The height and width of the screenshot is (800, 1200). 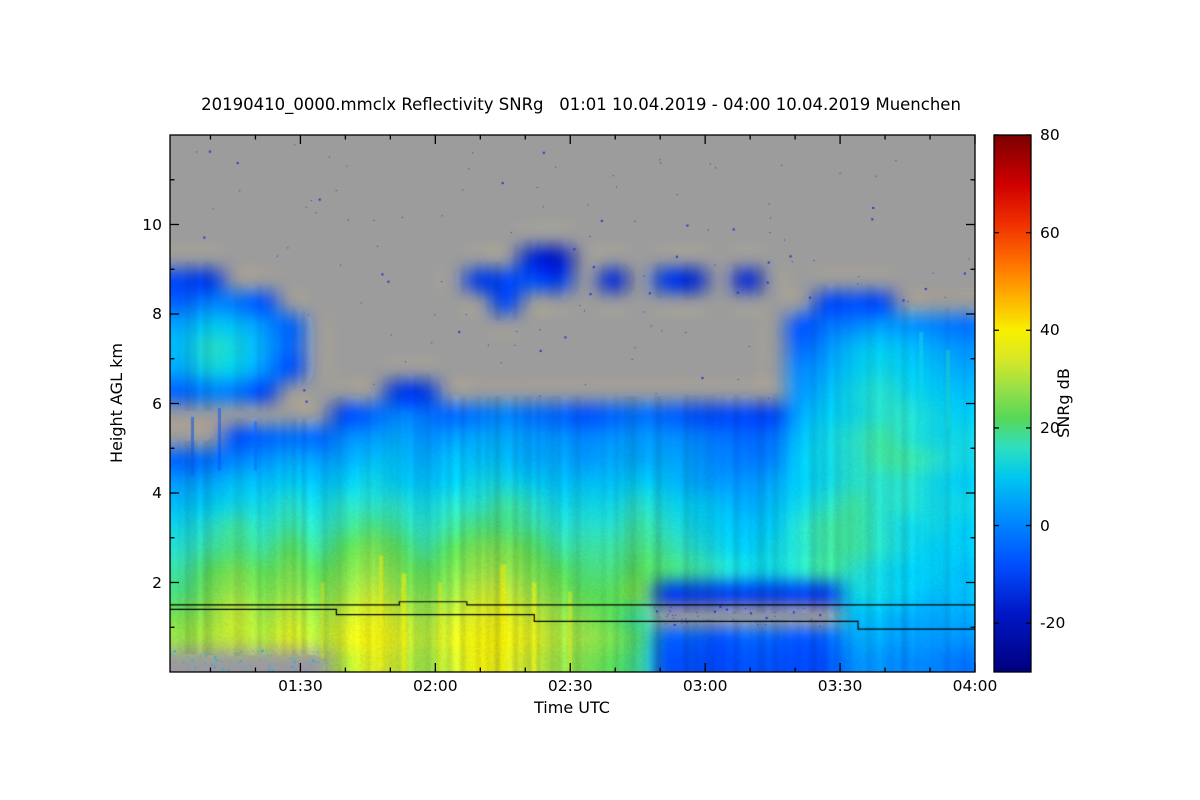 I want to click on y-tick-label: 8, so click(x=157, y=314).